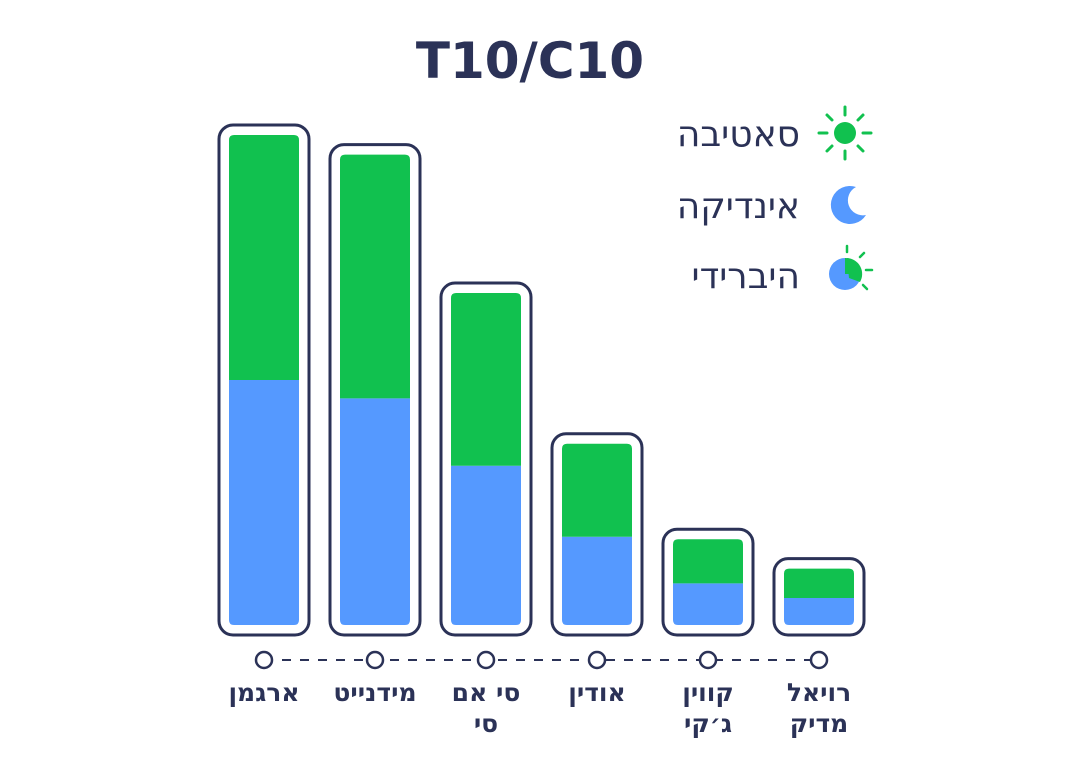 The height and width of the screenshot is (764, 1080). What do you see at coordinates (486, 692) in the screenshot?
I see `category-label: סי אם` at bounding box center [486, 692].